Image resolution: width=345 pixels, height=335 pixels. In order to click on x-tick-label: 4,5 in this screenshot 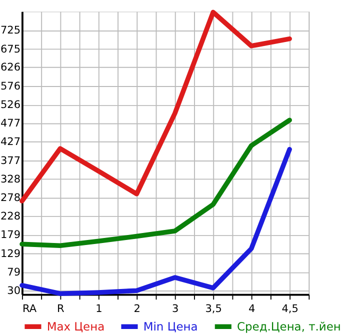, I will do `click(290, 309)`.